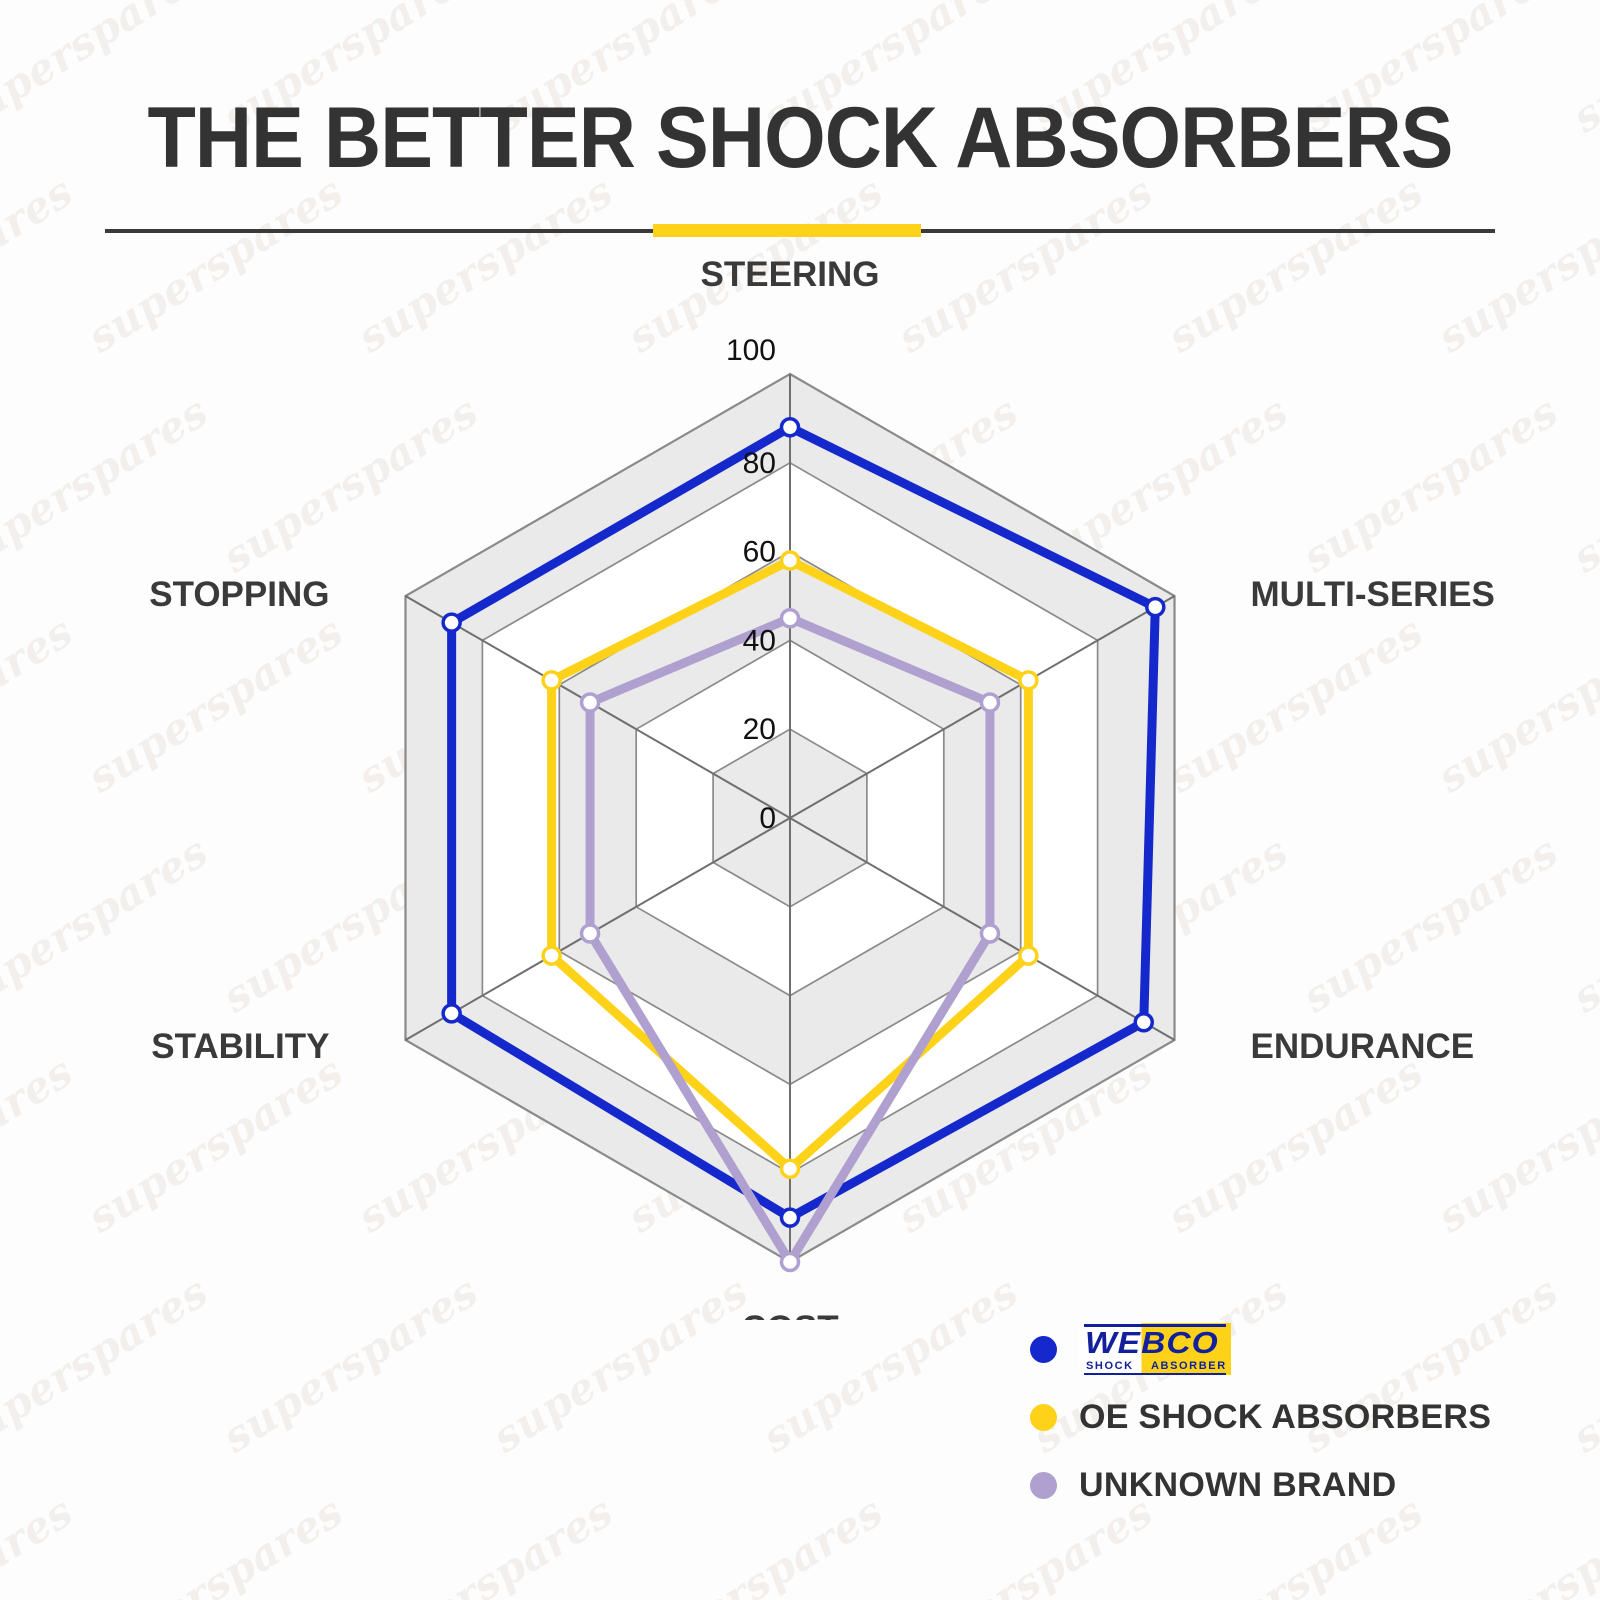  What do you see at coordinates (759, 729) in the screenshot?
I see `radar-tick-label-20: 20` at bounding box center [759, 729].